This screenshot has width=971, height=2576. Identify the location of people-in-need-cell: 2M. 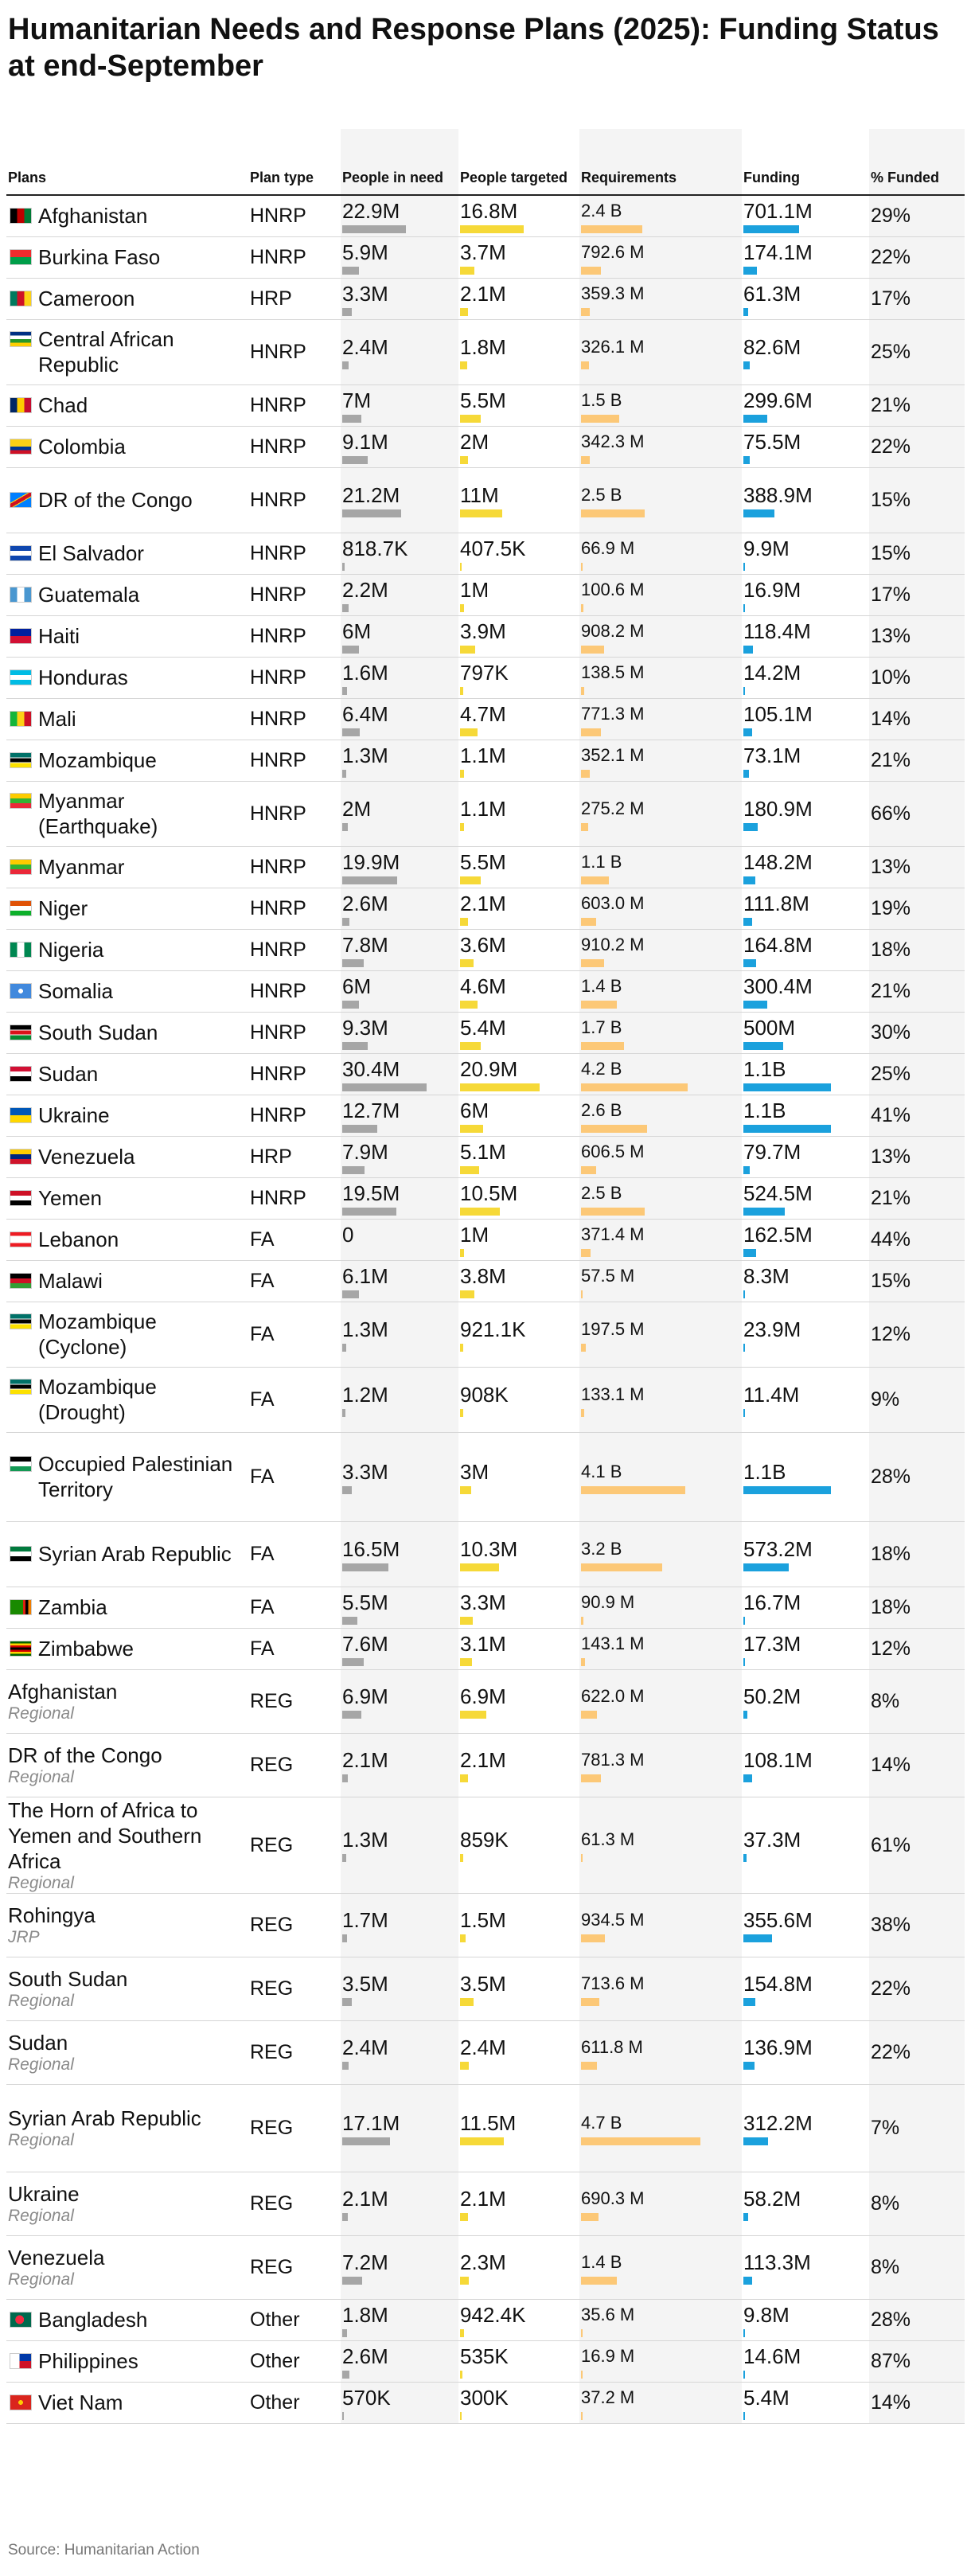
(399, 814).